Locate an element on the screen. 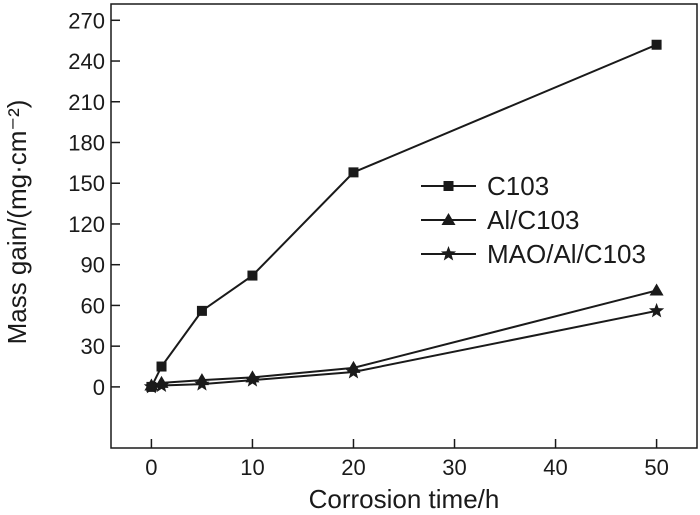 The image size is (700, 515). y-tick-label: 120 is located at coordinates (86, 224).